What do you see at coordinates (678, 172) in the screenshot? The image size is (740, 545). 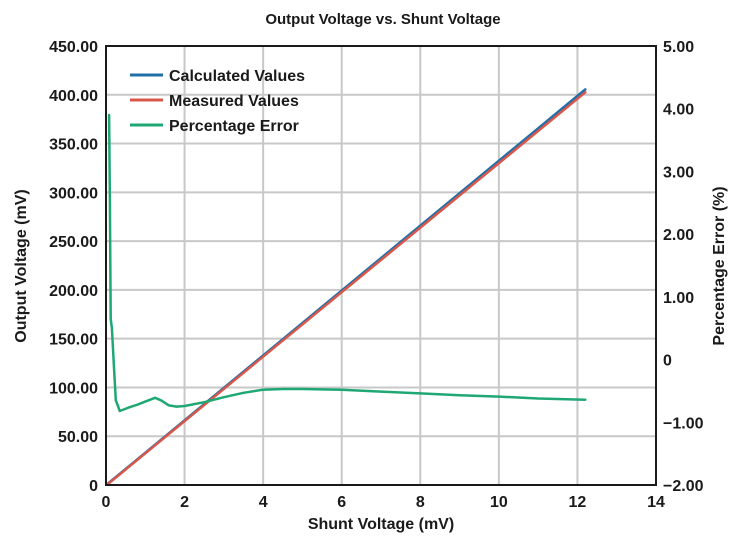 I see `y2-tick-label: 3.00` at bounding box center [678, 172].